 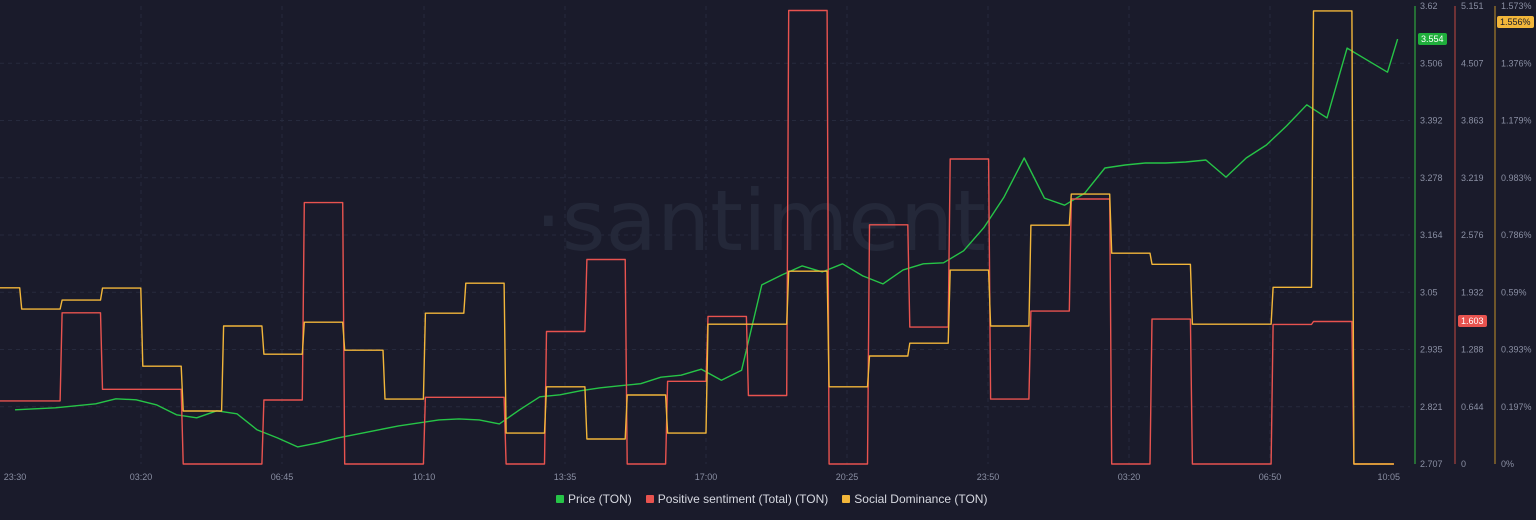 What do you see at coordinates (1516, 407) in the screenshot?
I see `dominance-y-tick-label: 0.197%` at bounding box center [1516, 407].